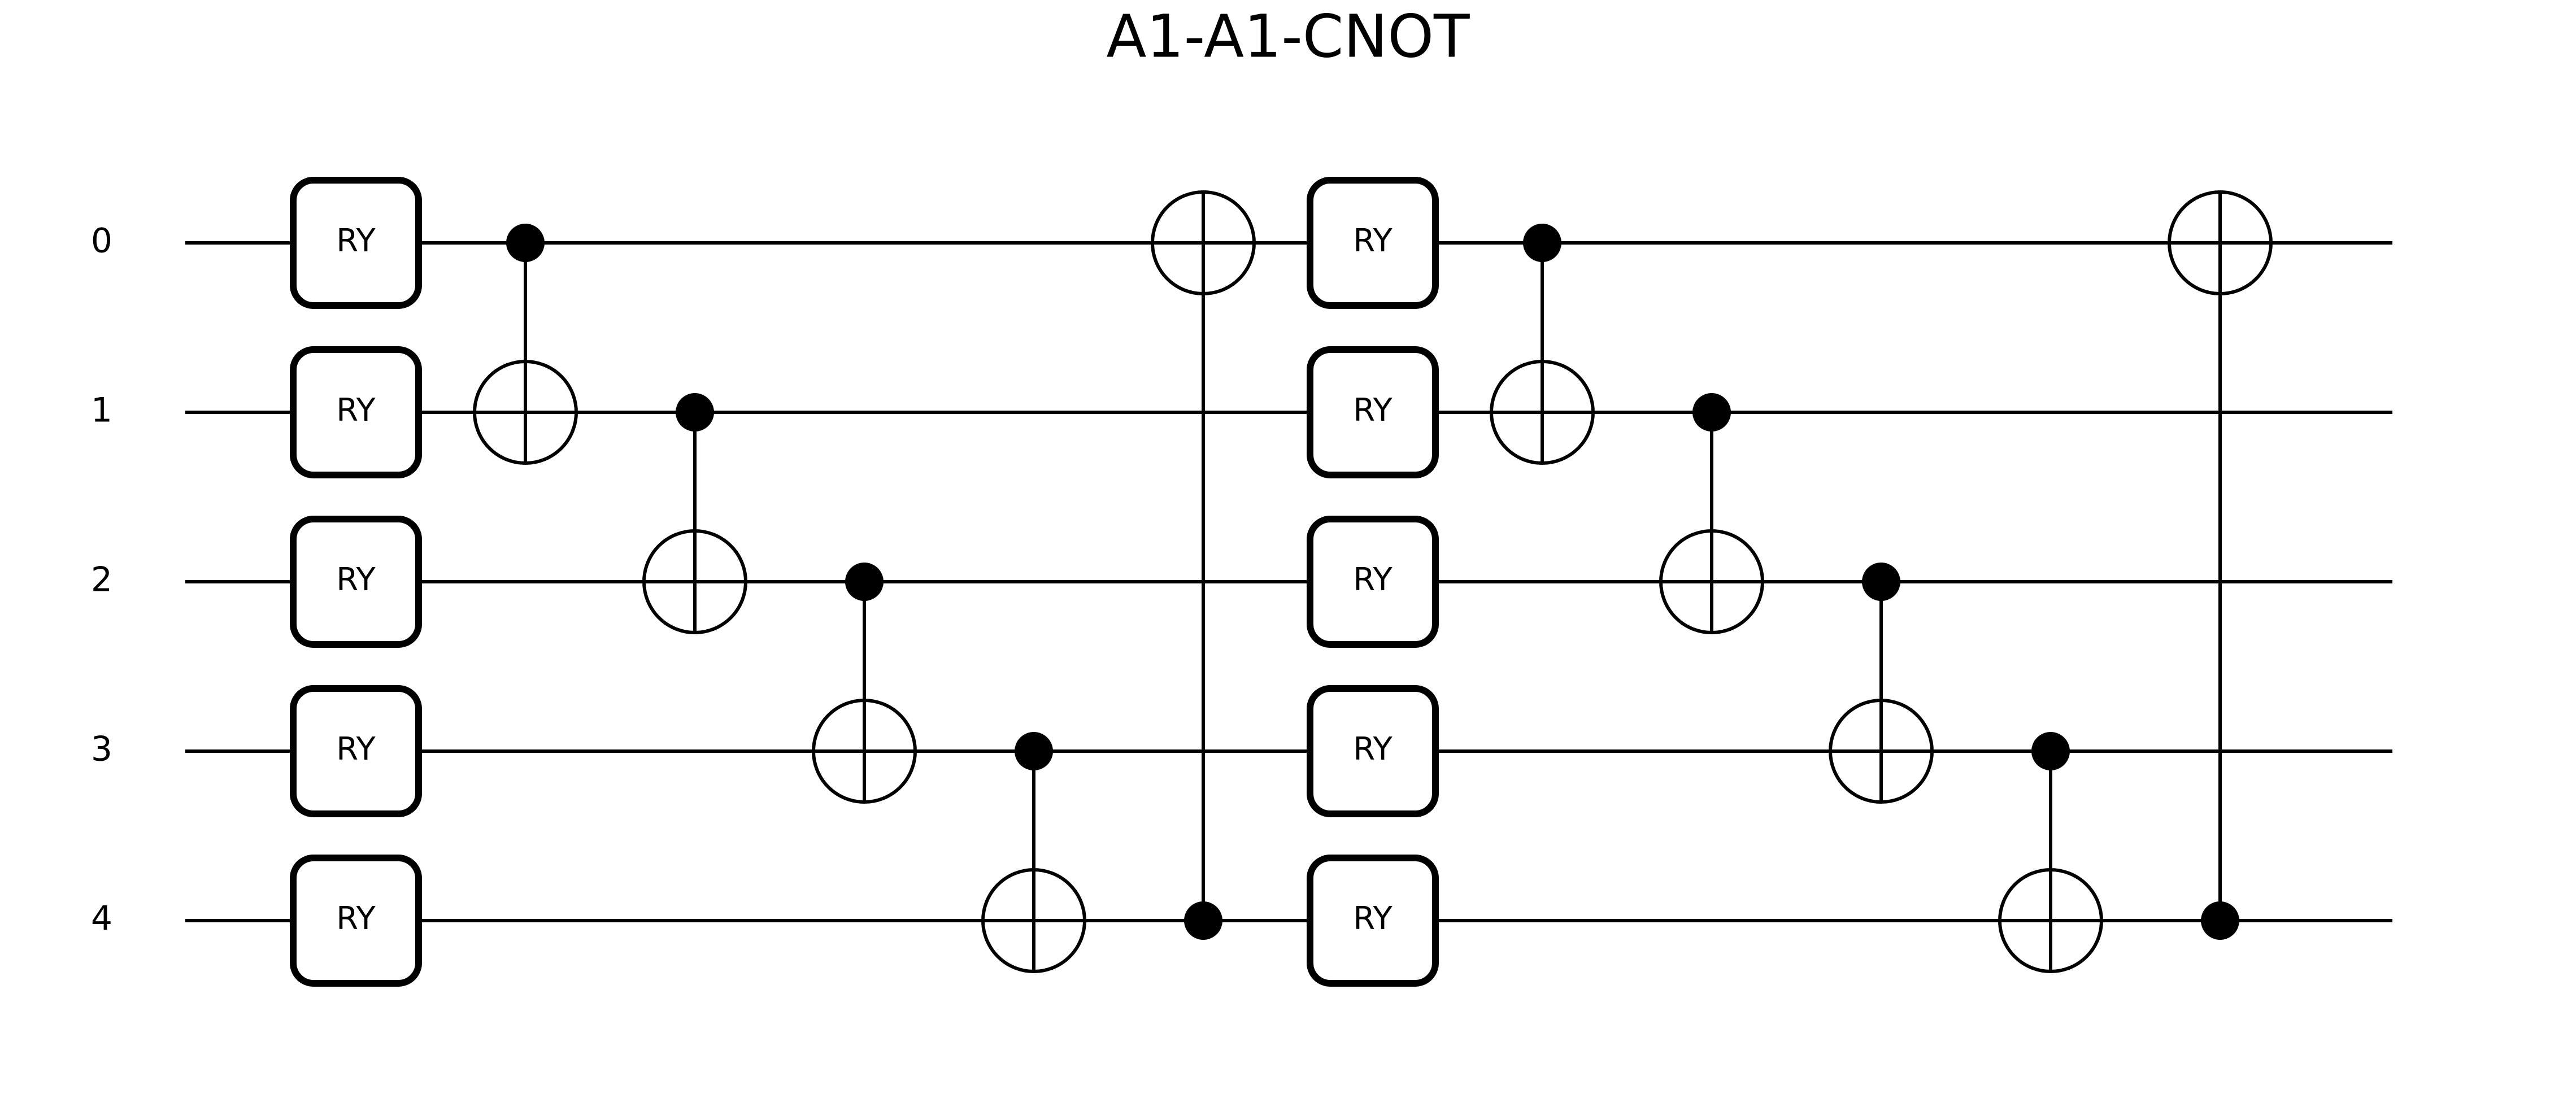  Describe the element at coordinates (101, 580) in the screenshot. I see `wire-label-2: 2` at that location.